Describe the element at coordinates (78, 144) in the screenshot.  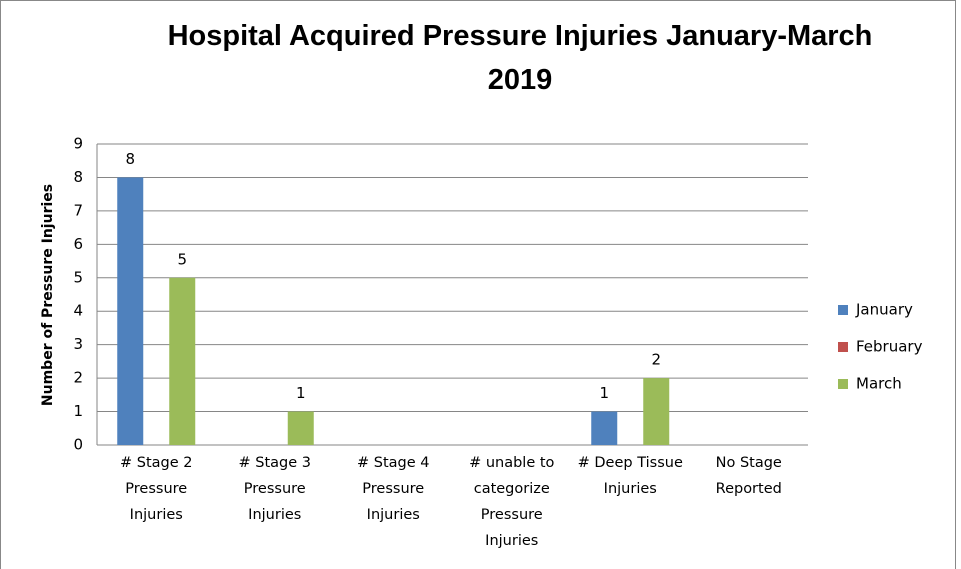
I see `y-tick-label: 9` at that location.